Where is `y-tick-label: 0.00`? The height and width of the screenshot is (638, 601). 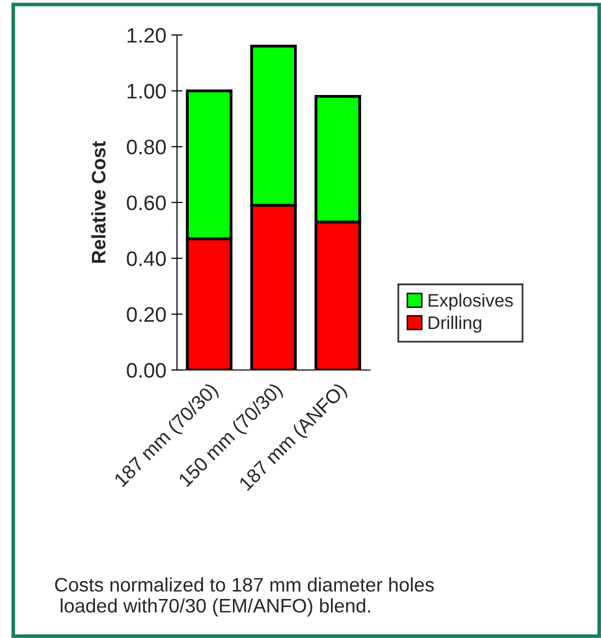 y-tick-label: 0.00 is located at coordinates (146, 370).